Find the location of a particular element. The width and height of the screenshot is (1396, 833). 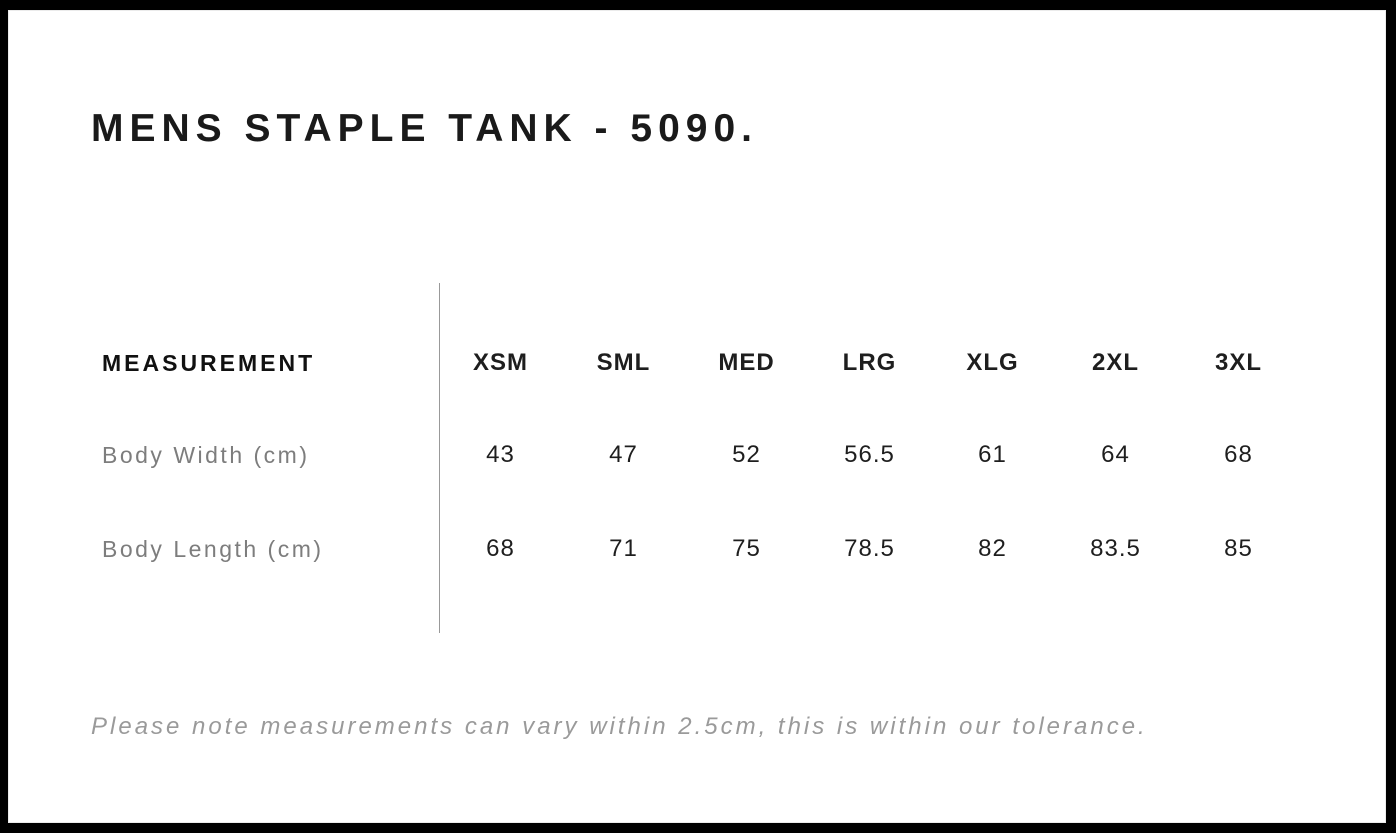

size-header-xlg: XLG is located at coordinates (992, 362).